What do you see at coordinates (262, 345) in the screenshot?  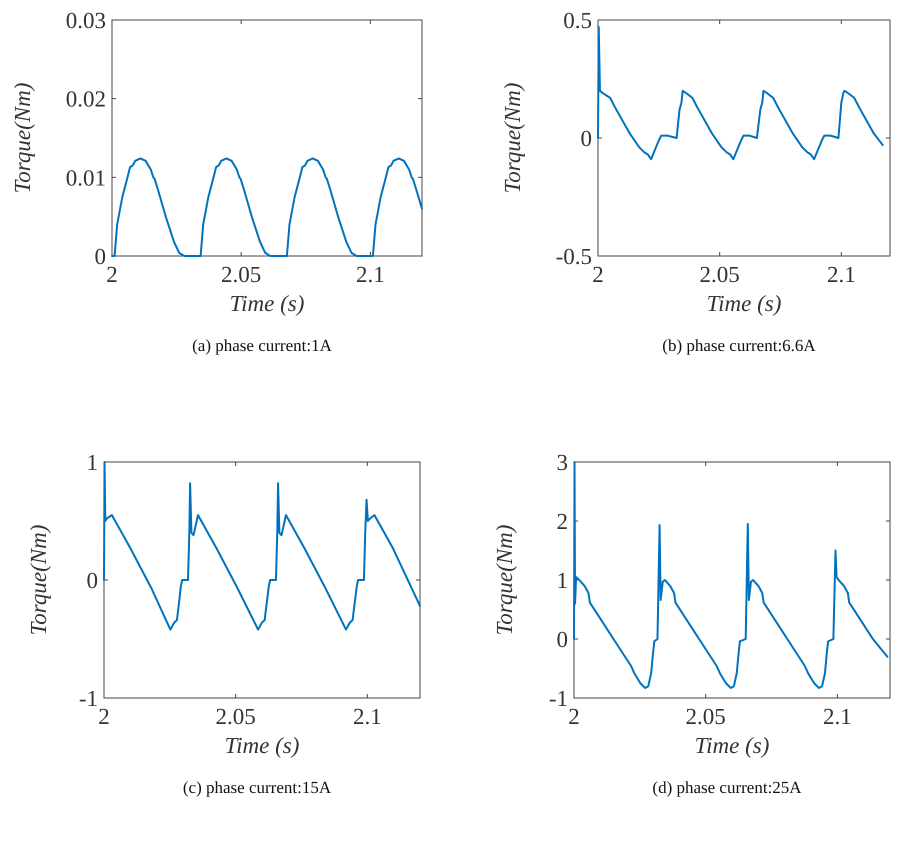 I see `text: (a) phase current:1A` at bounding box center [262, 345].